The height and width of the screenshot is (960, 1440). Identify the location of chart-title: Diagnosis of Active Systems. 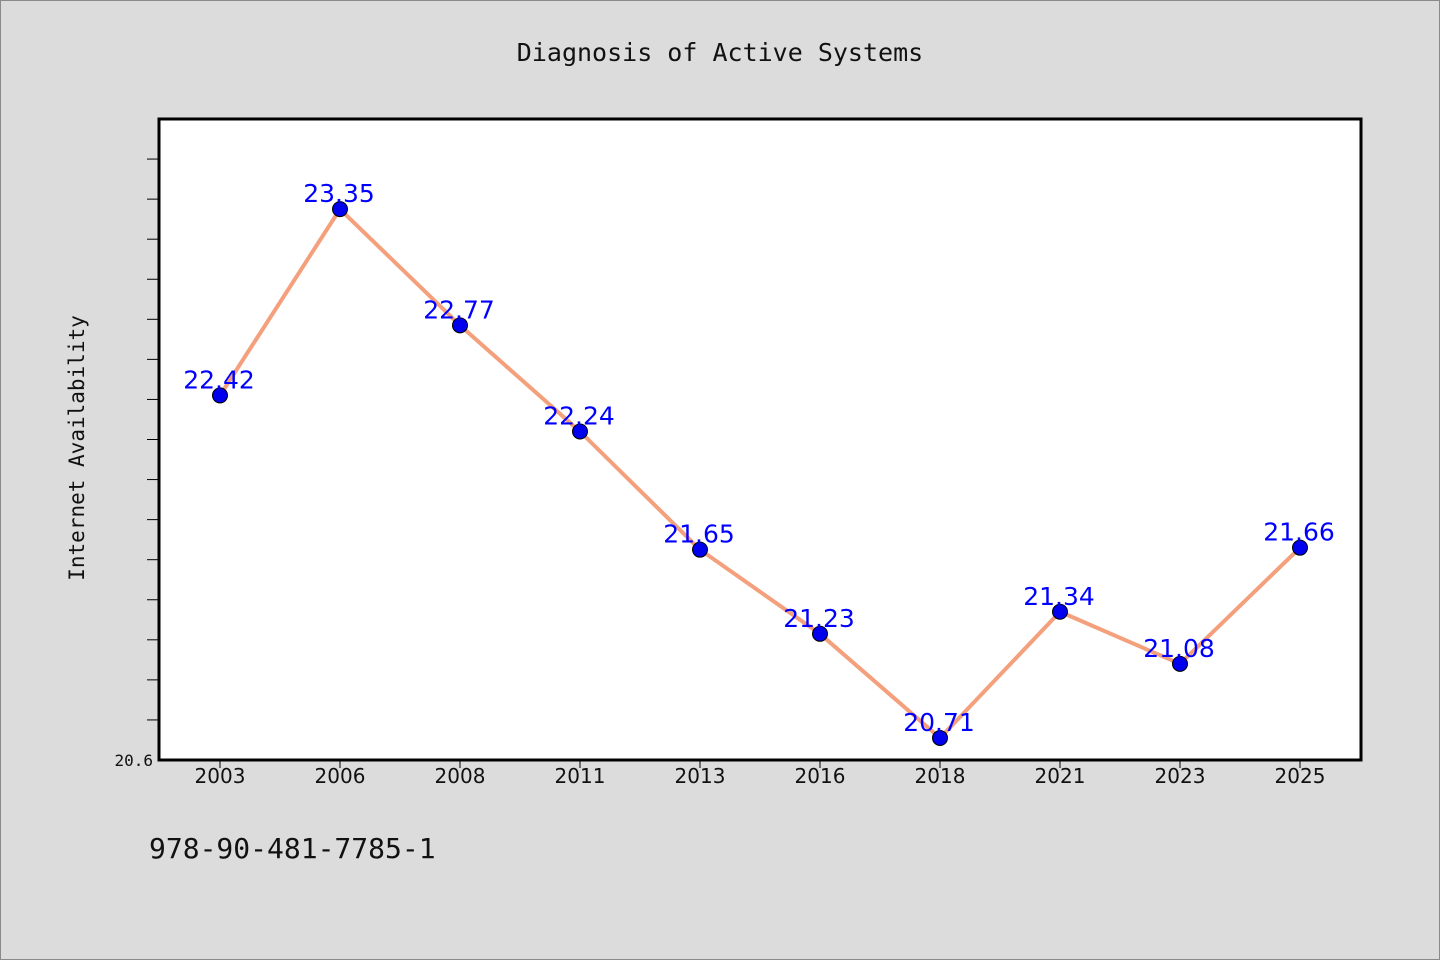
(720, 52).